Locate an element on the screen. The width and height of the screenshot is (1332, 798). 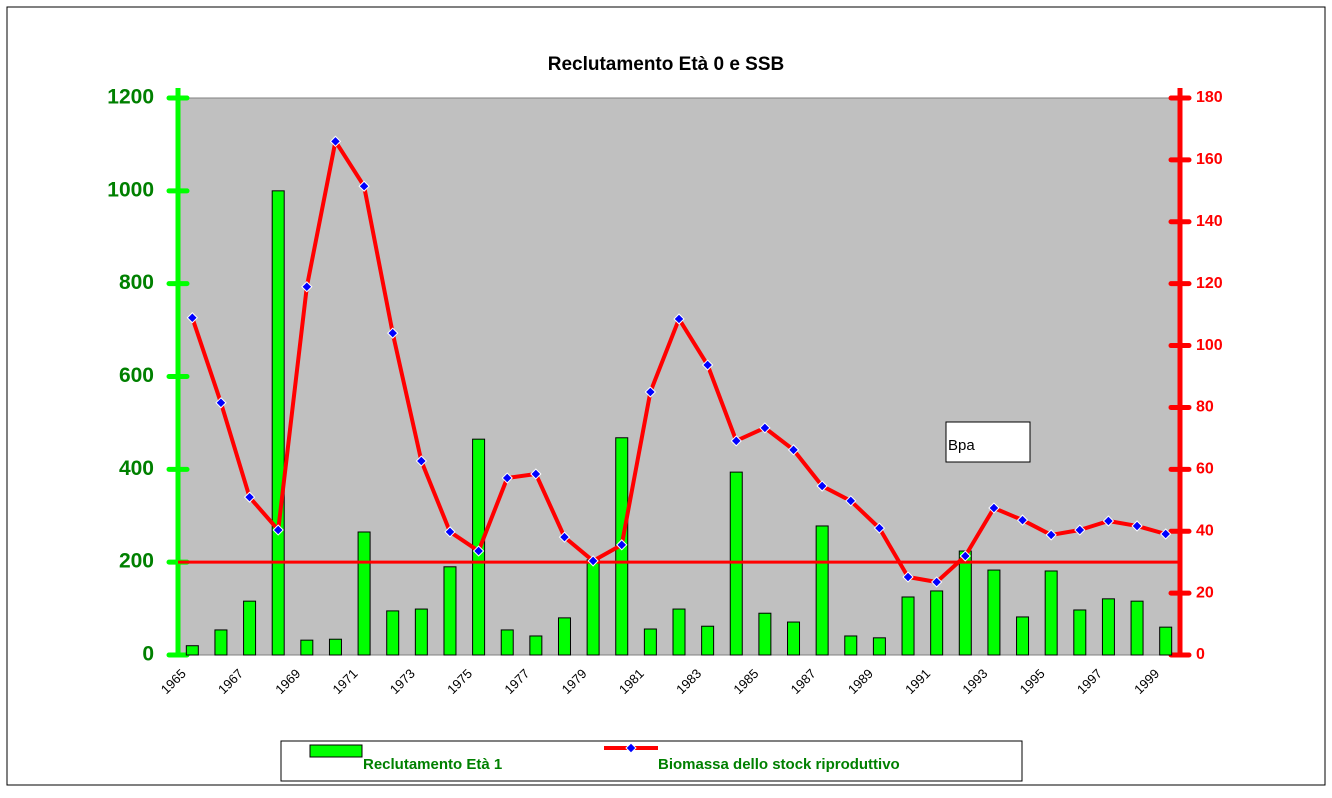
annotation-label: Bpa is located at coordinates (961, 445).